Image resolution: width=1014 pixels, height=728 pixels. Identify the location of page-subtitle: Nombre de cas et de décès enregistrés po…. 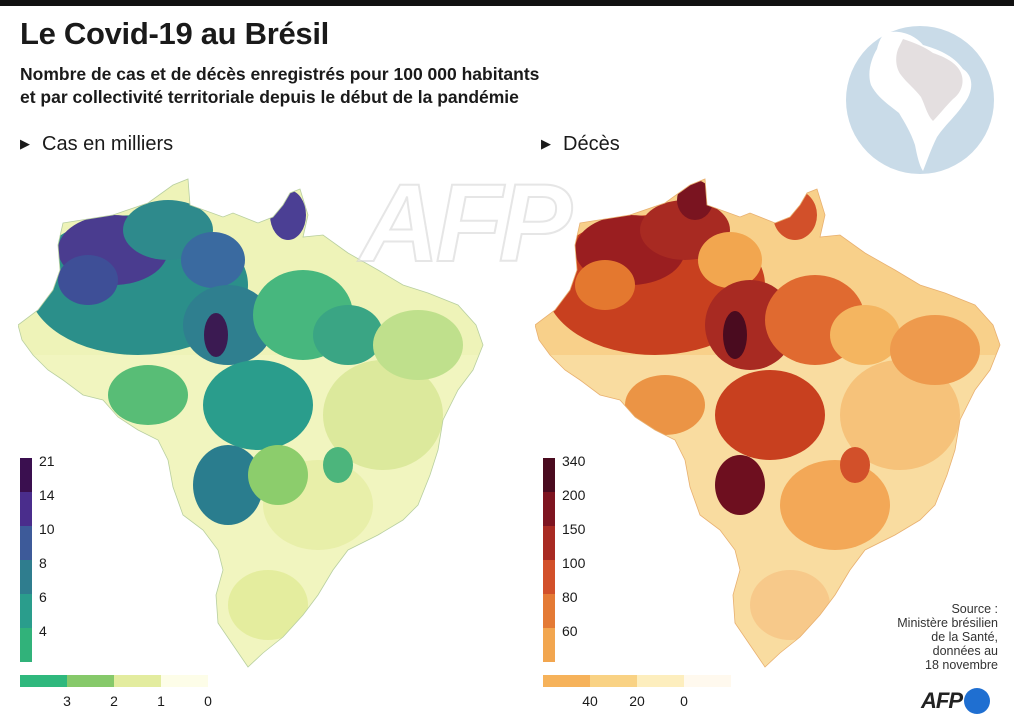
(340, 86).